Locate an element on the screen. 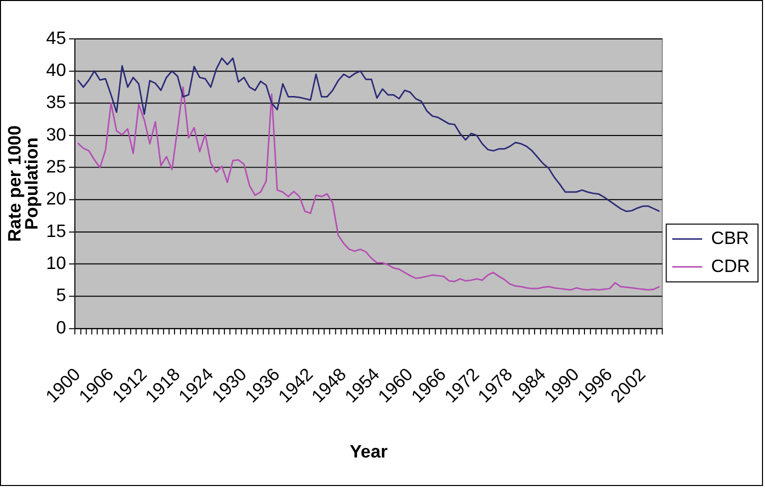 This screenshot has height=488, width=765. y-tick-label: 45 is located at coordinates (56, 38).